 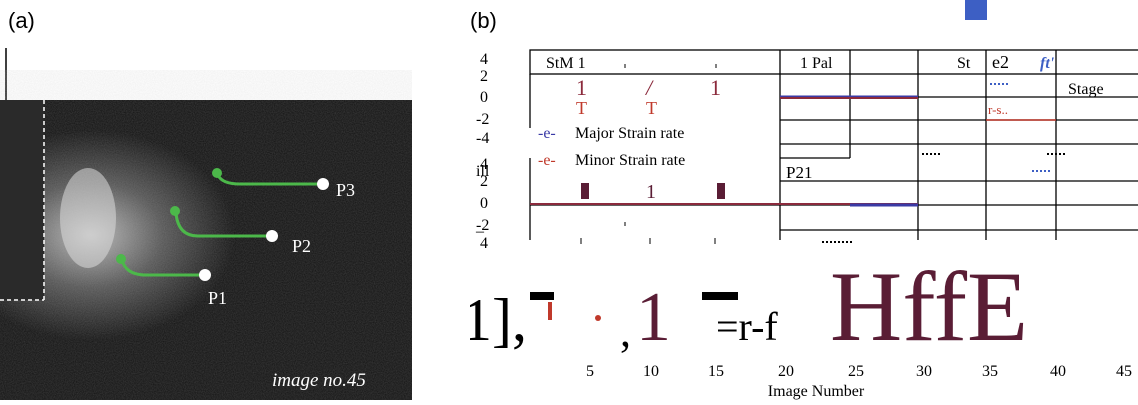 I want to click on x-tick: 25, so click(x=856, y=371).